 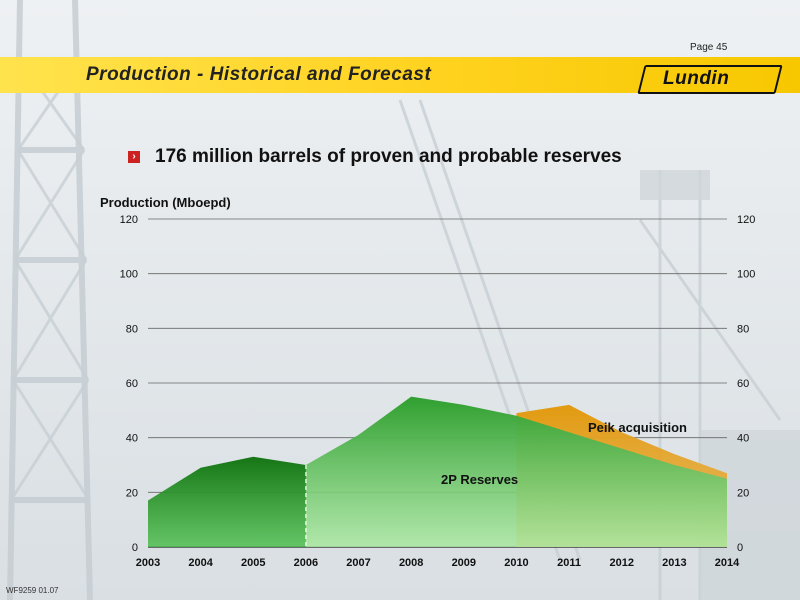 I want to click on logo-text: Lundin, so click(x=696, y=78).